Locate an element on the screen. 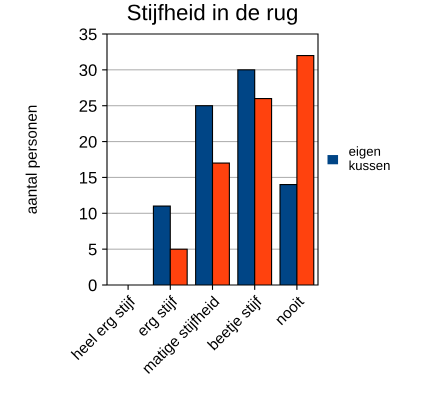  x-tick-label: erg stijf is located at coordinates (158, 317).